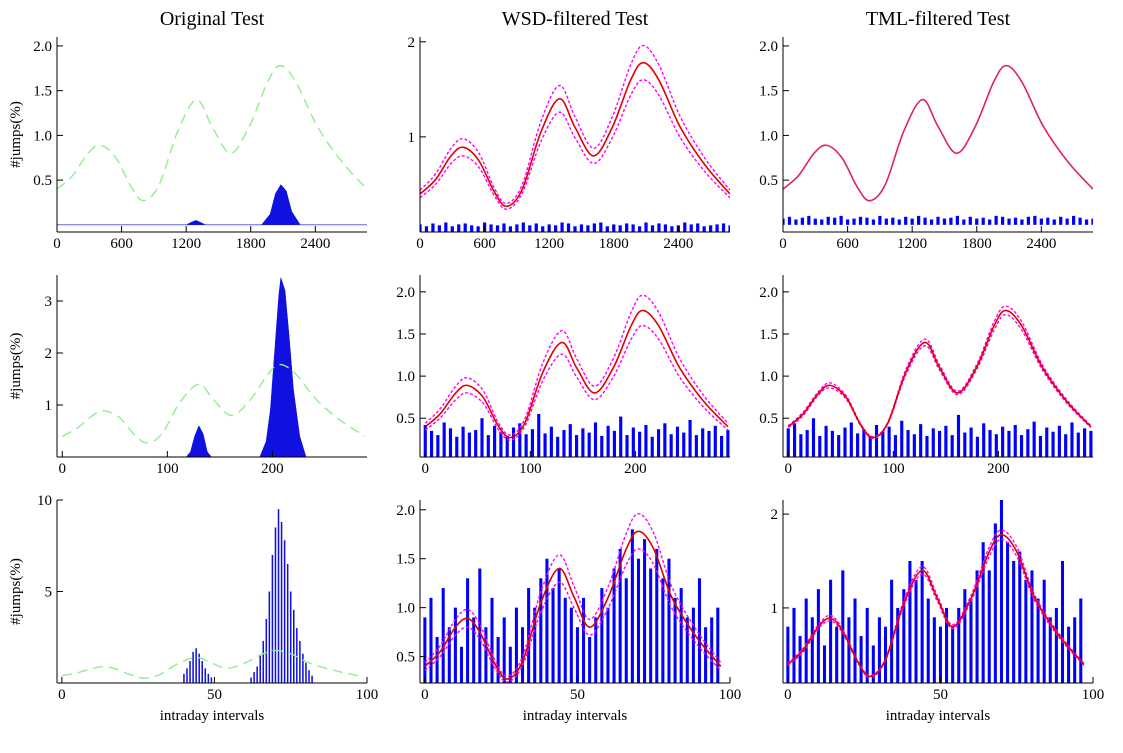 The width and height of the screenshot is (1123, 753). What do you see at coordinates (768, 293) in the screenshot?
I see `y-tick-label: 2.0` at bounding box center [768, 293].